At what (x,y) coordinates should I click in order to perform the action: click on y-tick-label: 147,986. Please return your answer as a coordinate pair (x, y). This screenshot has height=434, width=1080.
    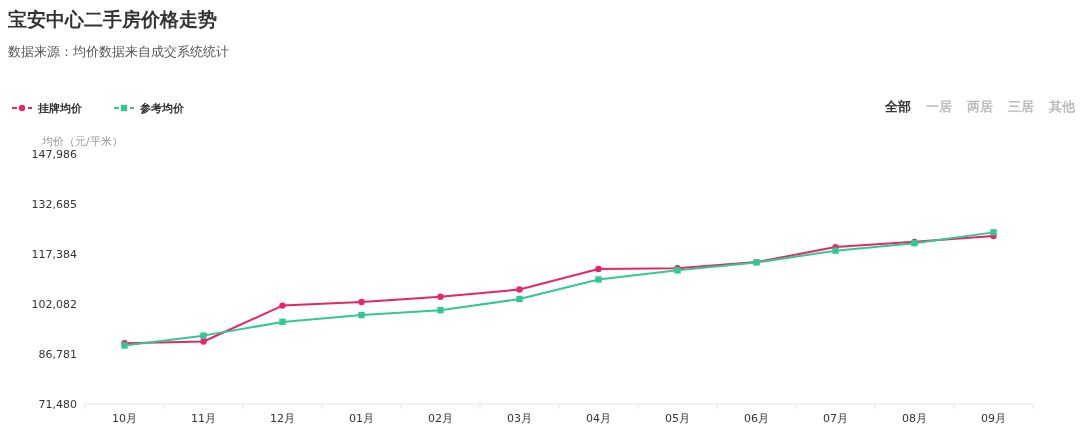
    Looking at the image, I should click on (54, 154).